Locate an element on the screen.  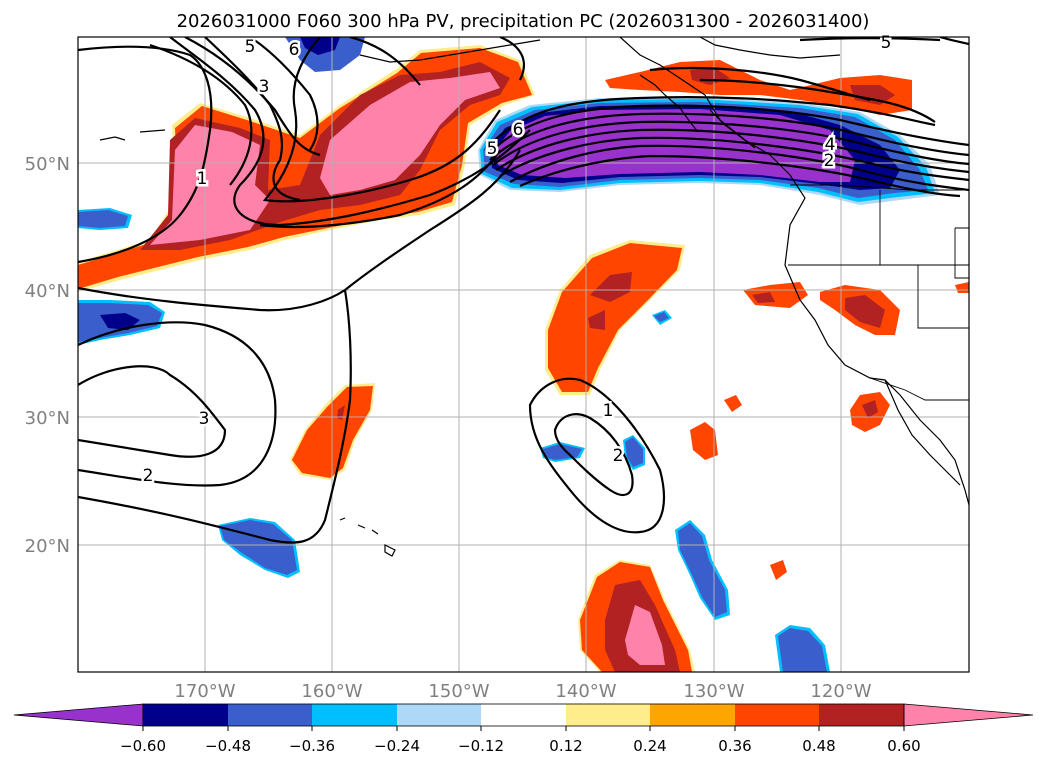
lon-label: 150°W is located at coordinates (458, 691).